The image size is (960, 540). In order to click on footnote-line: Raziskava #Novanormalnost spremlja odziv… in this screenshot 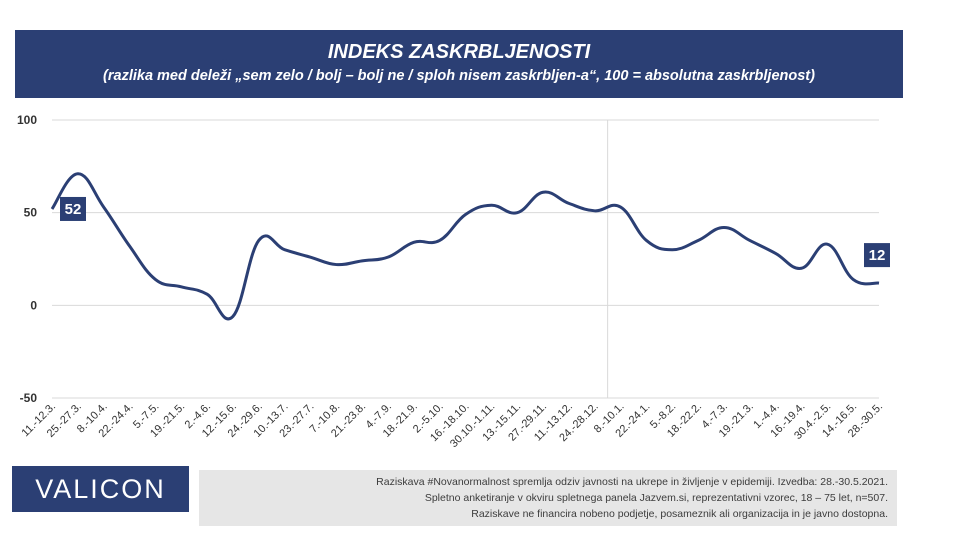, I will do `click(632, 482)`.